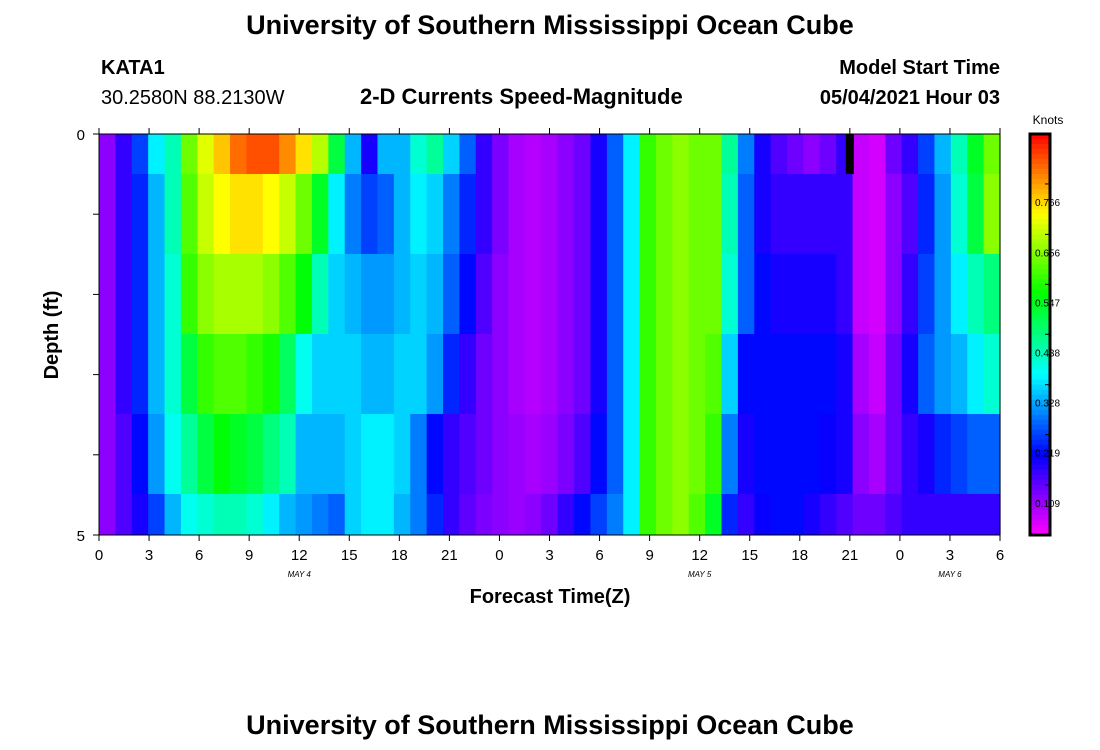 The image size is (1100, 750). Describe the element at coordinates (133, 68) in the screenshot. I see `station-id: KATA1` at that location.